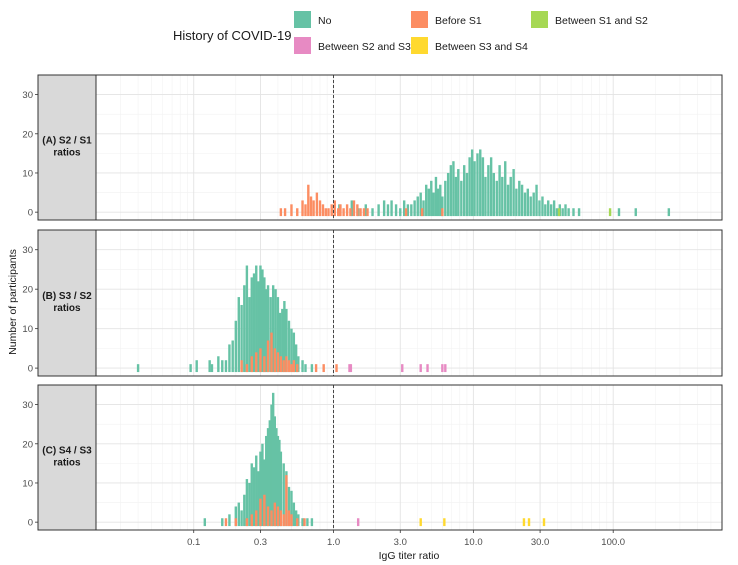 The height and width of the screenshot is (565, 738). Describe the element at coordinates (374, 459) in the screenshot. I see `bars` at that location.